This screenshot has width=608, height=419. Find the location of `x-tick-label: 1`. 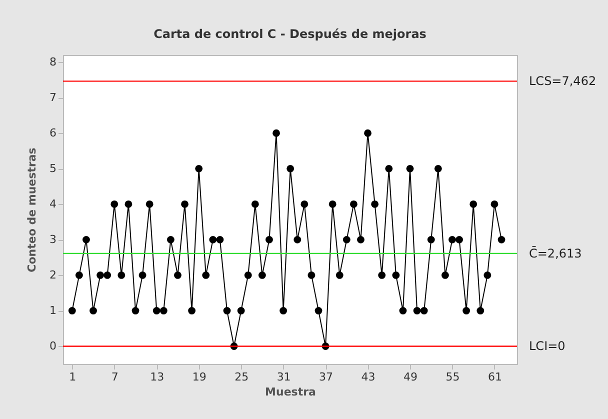

x-tick-label: 1 is located at coordinates (72, 377).